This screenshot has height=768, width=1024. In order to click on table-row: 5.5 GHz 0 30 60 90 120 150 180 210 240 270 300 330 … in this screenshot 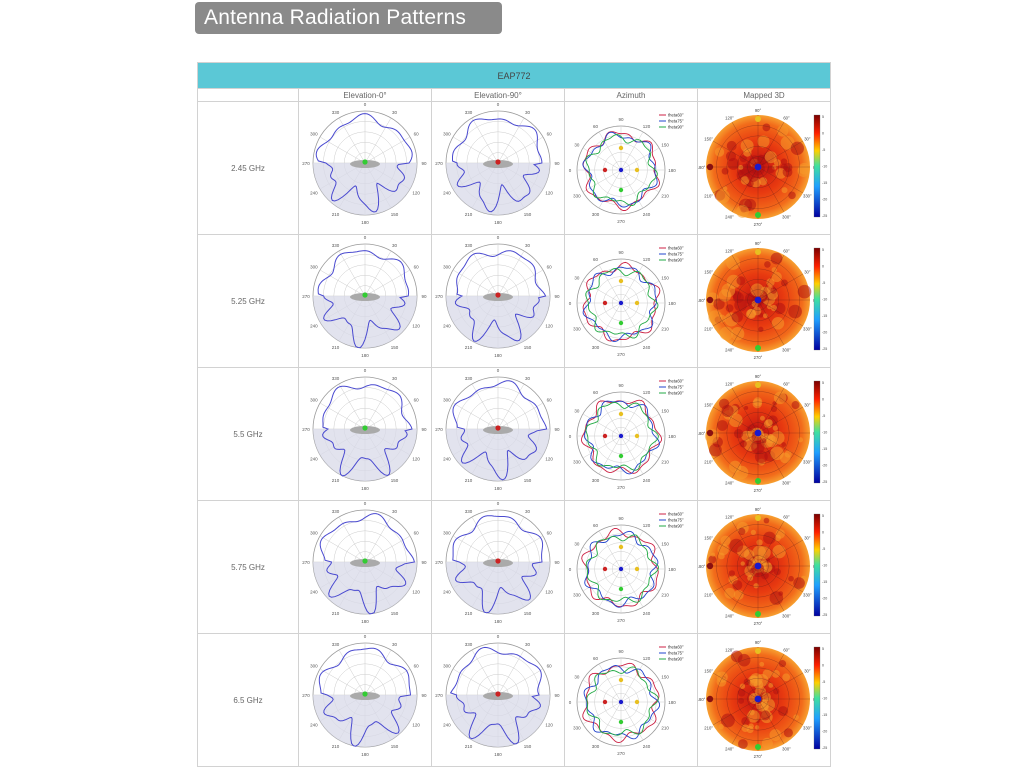, I will do `click(514, 434)`.